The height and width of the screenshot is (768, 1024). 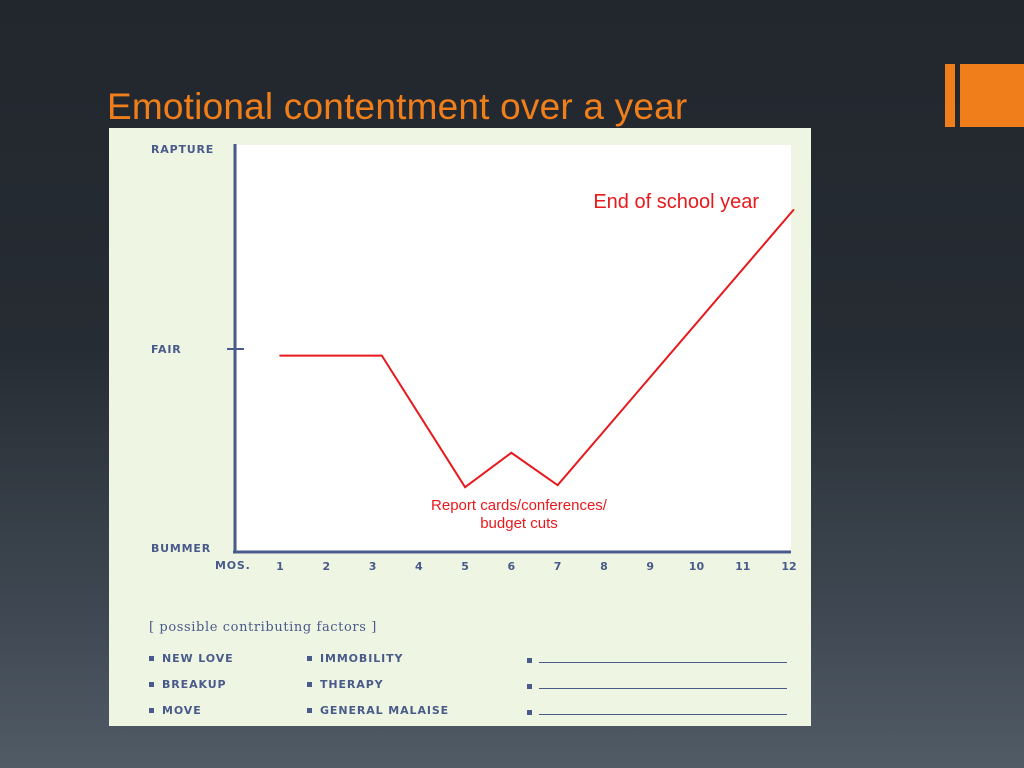 What do you see at coordinates (263, 627) in the screenshot?
I see `factors-header: [ possible contributing factors ]` at bounding box center [263, 627].